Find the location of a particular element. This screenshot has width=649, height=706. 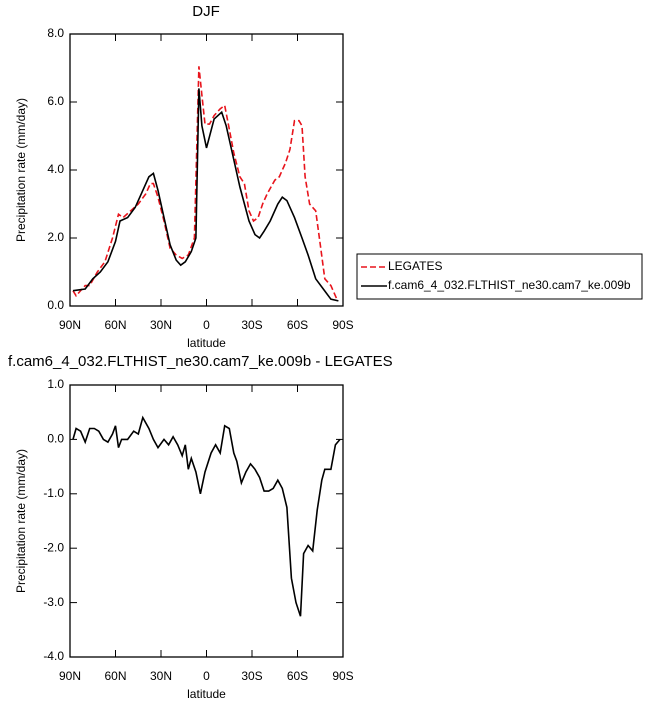

y-tick-label: 4.0 is located at coordinates (55, 169).